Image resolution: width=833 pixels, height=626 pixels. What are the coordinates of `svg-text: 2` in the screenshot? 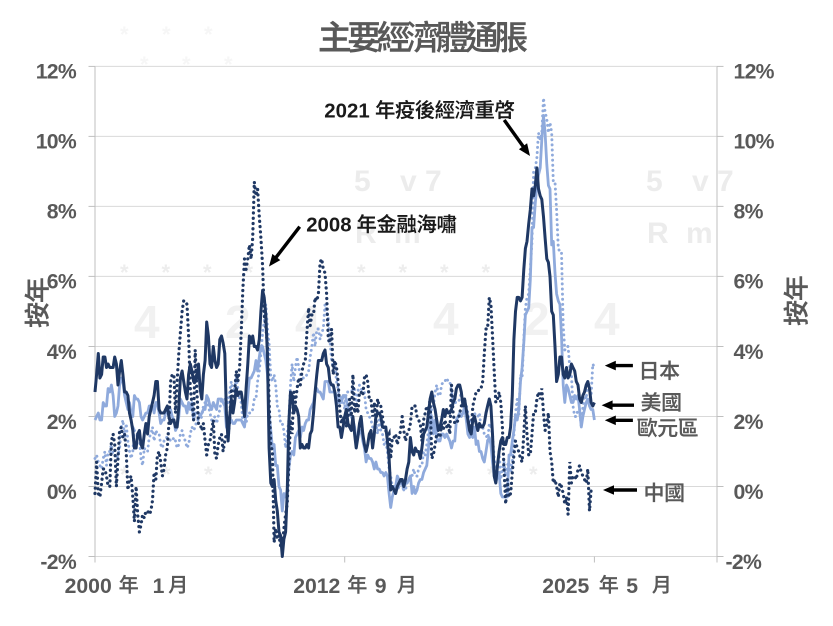 It's located at (238, 322).